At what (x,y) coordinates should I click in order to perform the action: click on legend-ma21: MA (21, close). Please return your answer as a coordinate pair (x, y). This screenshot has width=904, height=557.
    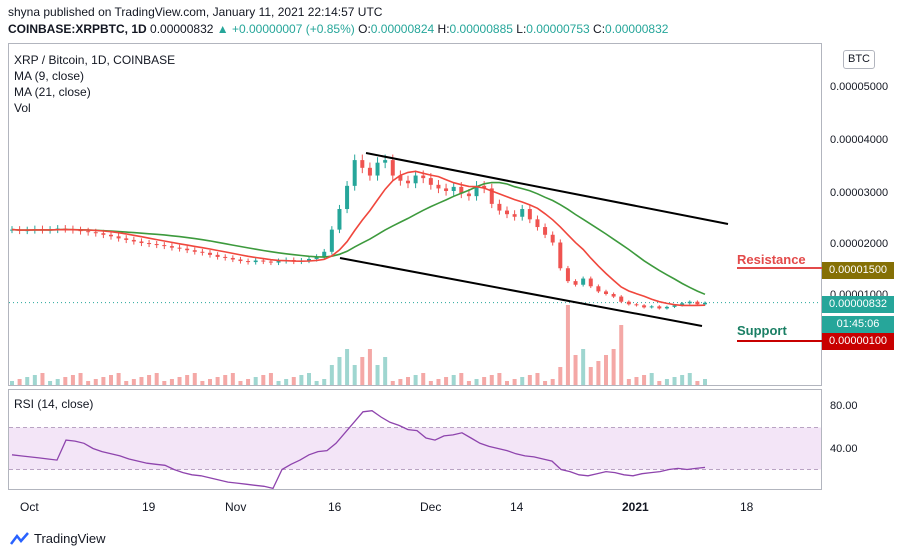
    Looking at the image, I should click on (52, 92).